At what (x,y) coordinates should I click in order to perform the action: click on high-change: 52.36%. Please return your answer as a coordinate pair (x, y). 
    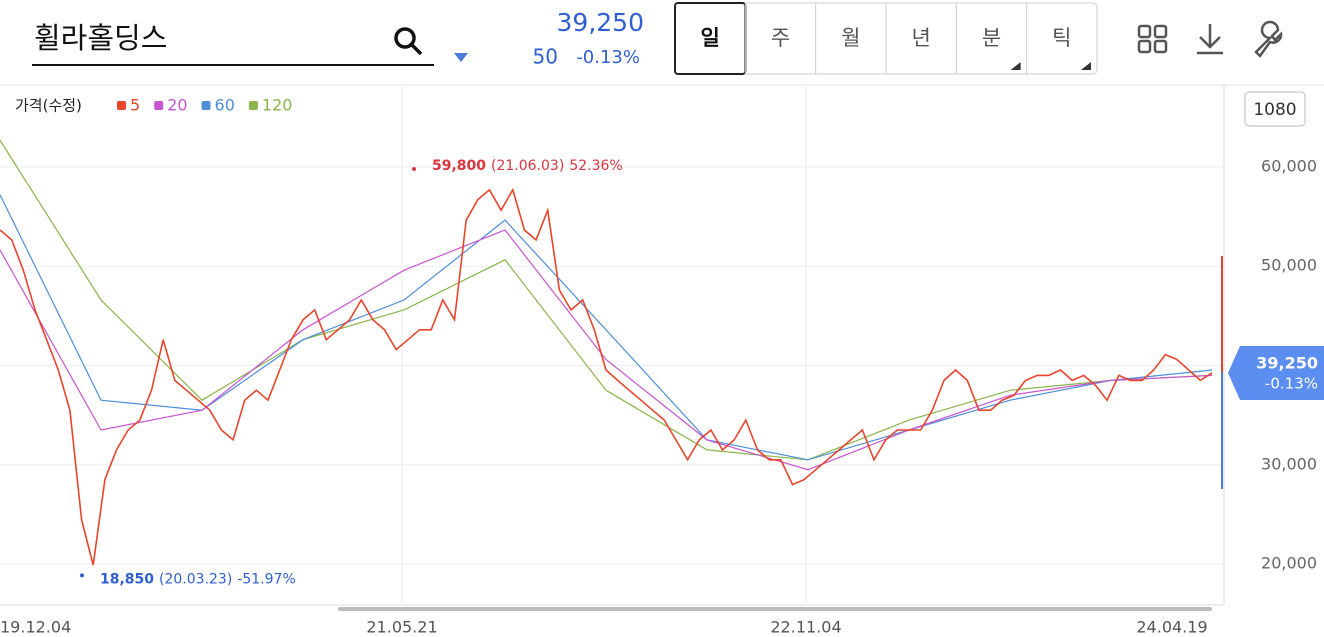
    Looking at the image, I should click on (595, 166).